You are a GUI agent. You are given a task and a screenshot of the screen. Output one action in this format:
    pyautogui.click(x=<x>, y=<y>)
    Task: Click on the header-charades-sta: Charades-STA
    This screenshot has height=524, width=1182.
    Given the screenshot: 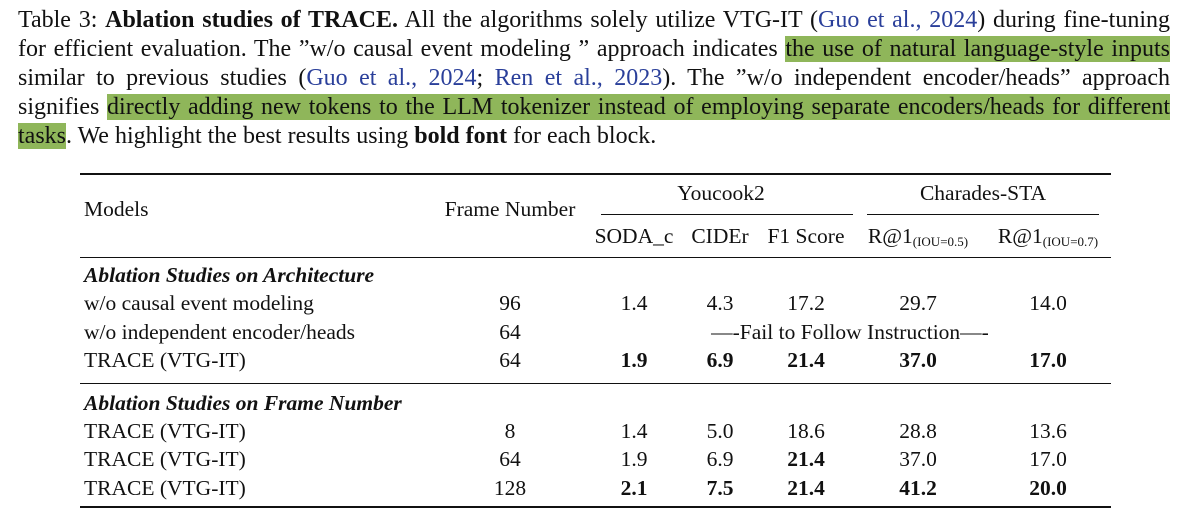 What is the action you would take?
    pyautogui.click(x=983, y=193)
    